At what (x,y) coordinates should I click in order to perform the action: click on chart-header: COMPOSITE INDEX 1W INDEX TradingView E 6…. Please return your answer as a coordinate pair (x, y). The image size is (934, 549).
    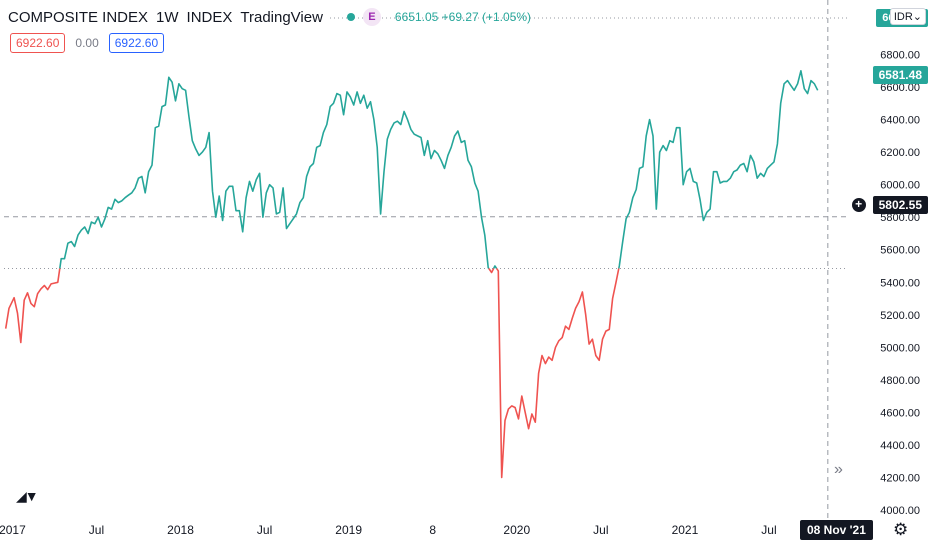
    Looking at the image, I should click on (269, 17).